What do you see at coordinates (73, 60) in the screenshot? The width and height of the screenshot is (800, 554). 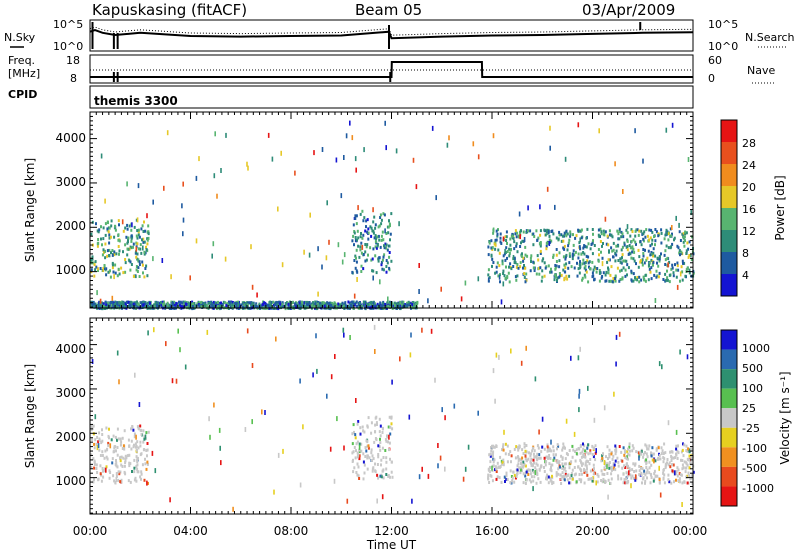 I see `freq-tick-top: 18` at bounding box center [73, 60].